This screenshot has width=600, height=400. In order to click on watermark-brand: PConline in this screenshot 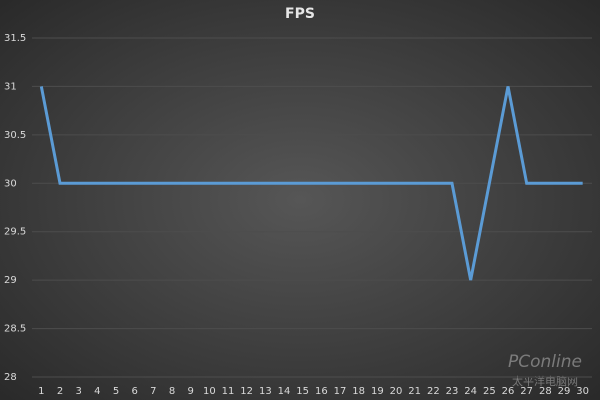, I will do `click(545, 362)`.